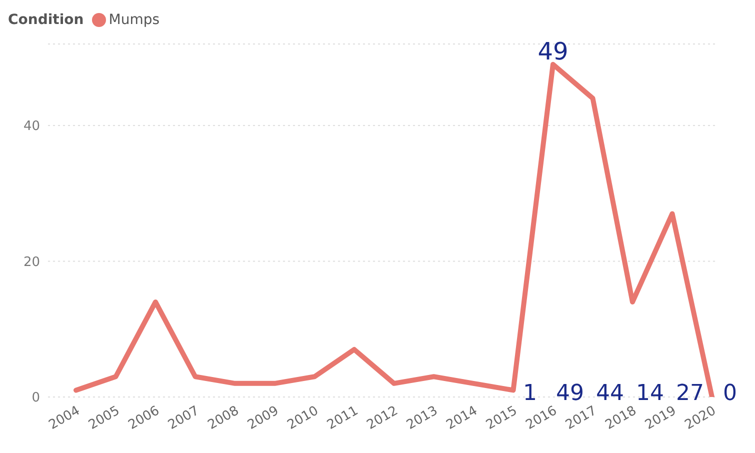 The width and height of the screenshot is (755, 453). Describe the element at coordinates (690, 393) in the screenshot. I see `annotation: 27` at that location.